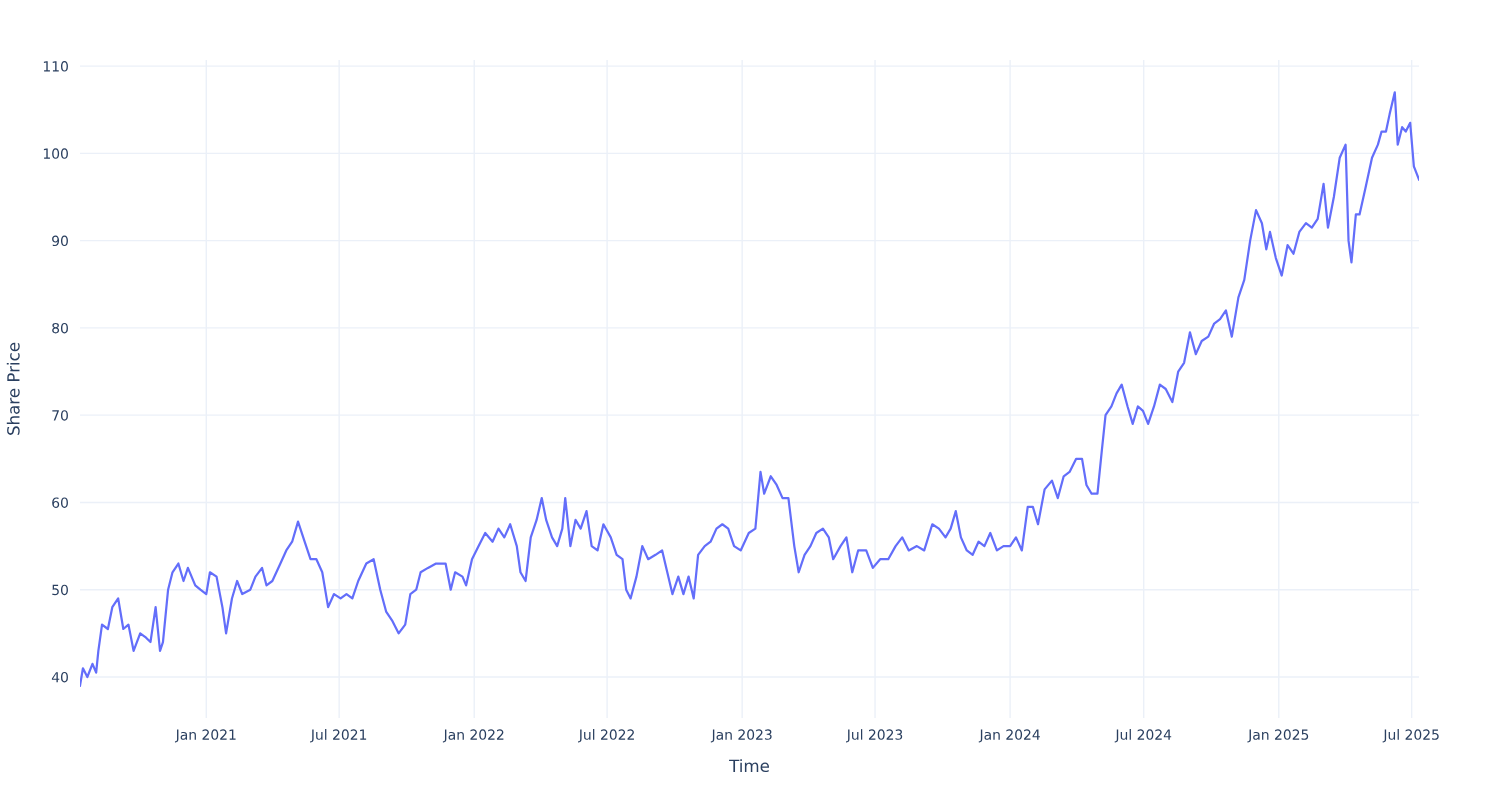 Image resolution: width=1500 pixels, height=800 pixels. I want to click on y-tick-label: 60, so click(60, 502).